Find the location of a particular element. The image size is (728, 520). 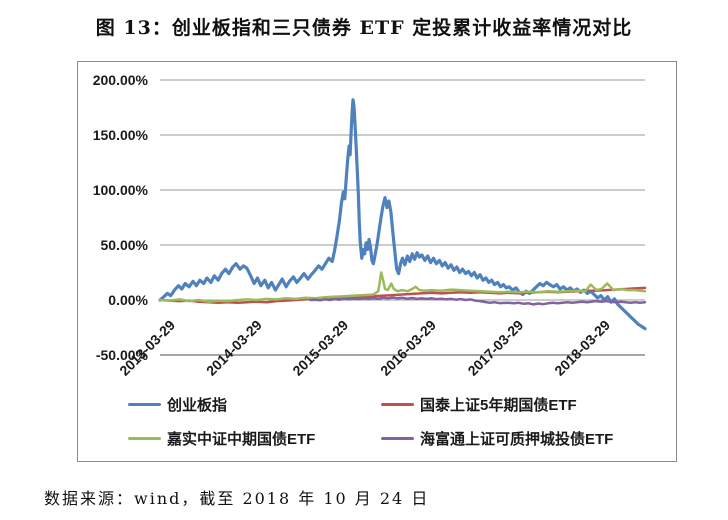

legend-item-guotai-treasury-etf: 国泰上证5年期国债ETF is located at coordinates (479, 404).